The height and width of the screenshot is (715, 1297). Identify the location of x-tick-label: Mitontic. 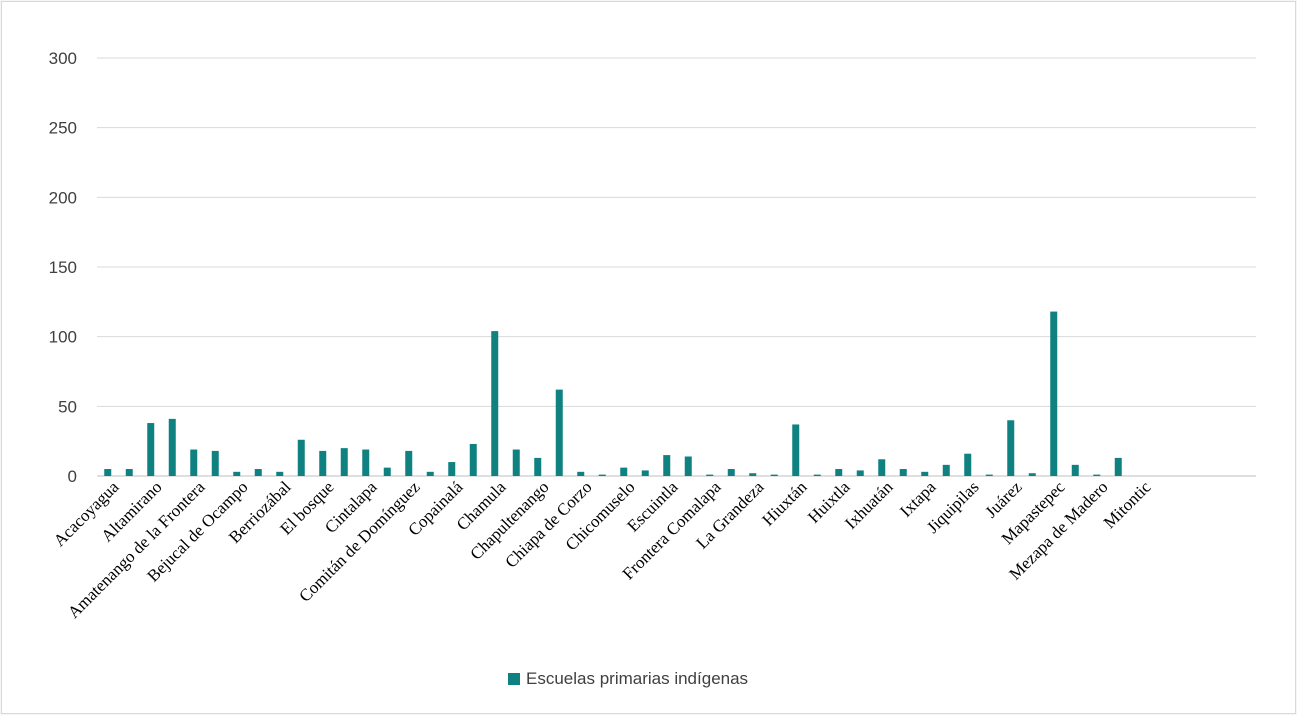
(1127, 504).